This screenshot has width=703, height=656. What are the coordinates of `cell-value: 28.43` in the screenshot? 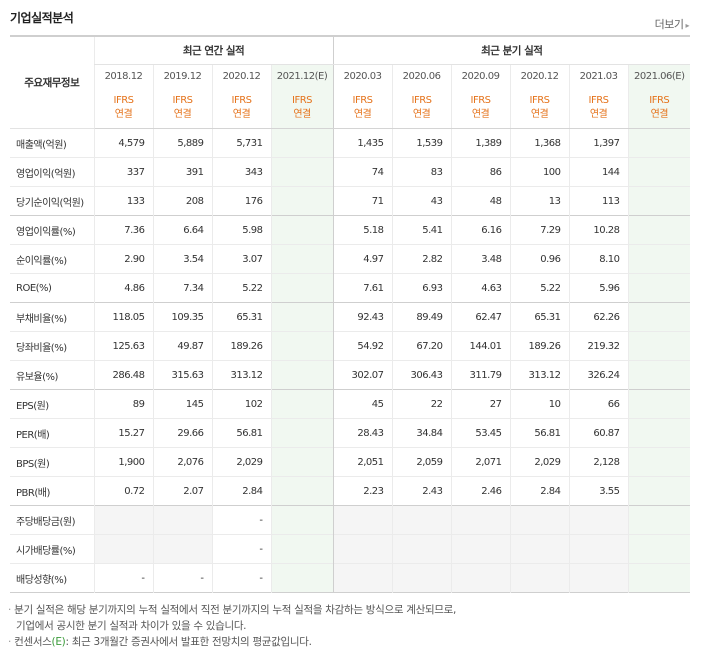 It's located at (362, 433).